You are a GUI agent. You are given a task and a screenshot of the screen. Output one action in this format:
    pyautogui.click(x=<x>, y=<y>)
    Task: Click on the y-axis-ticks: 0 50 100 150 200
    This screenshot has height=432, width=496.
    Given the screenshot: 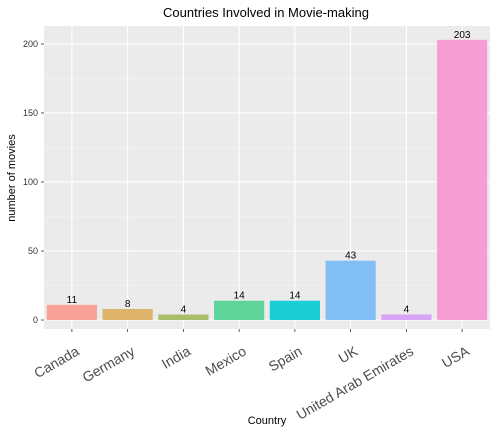 What is the action you would take?
    pyautogui.click(x=33, y=182)
    